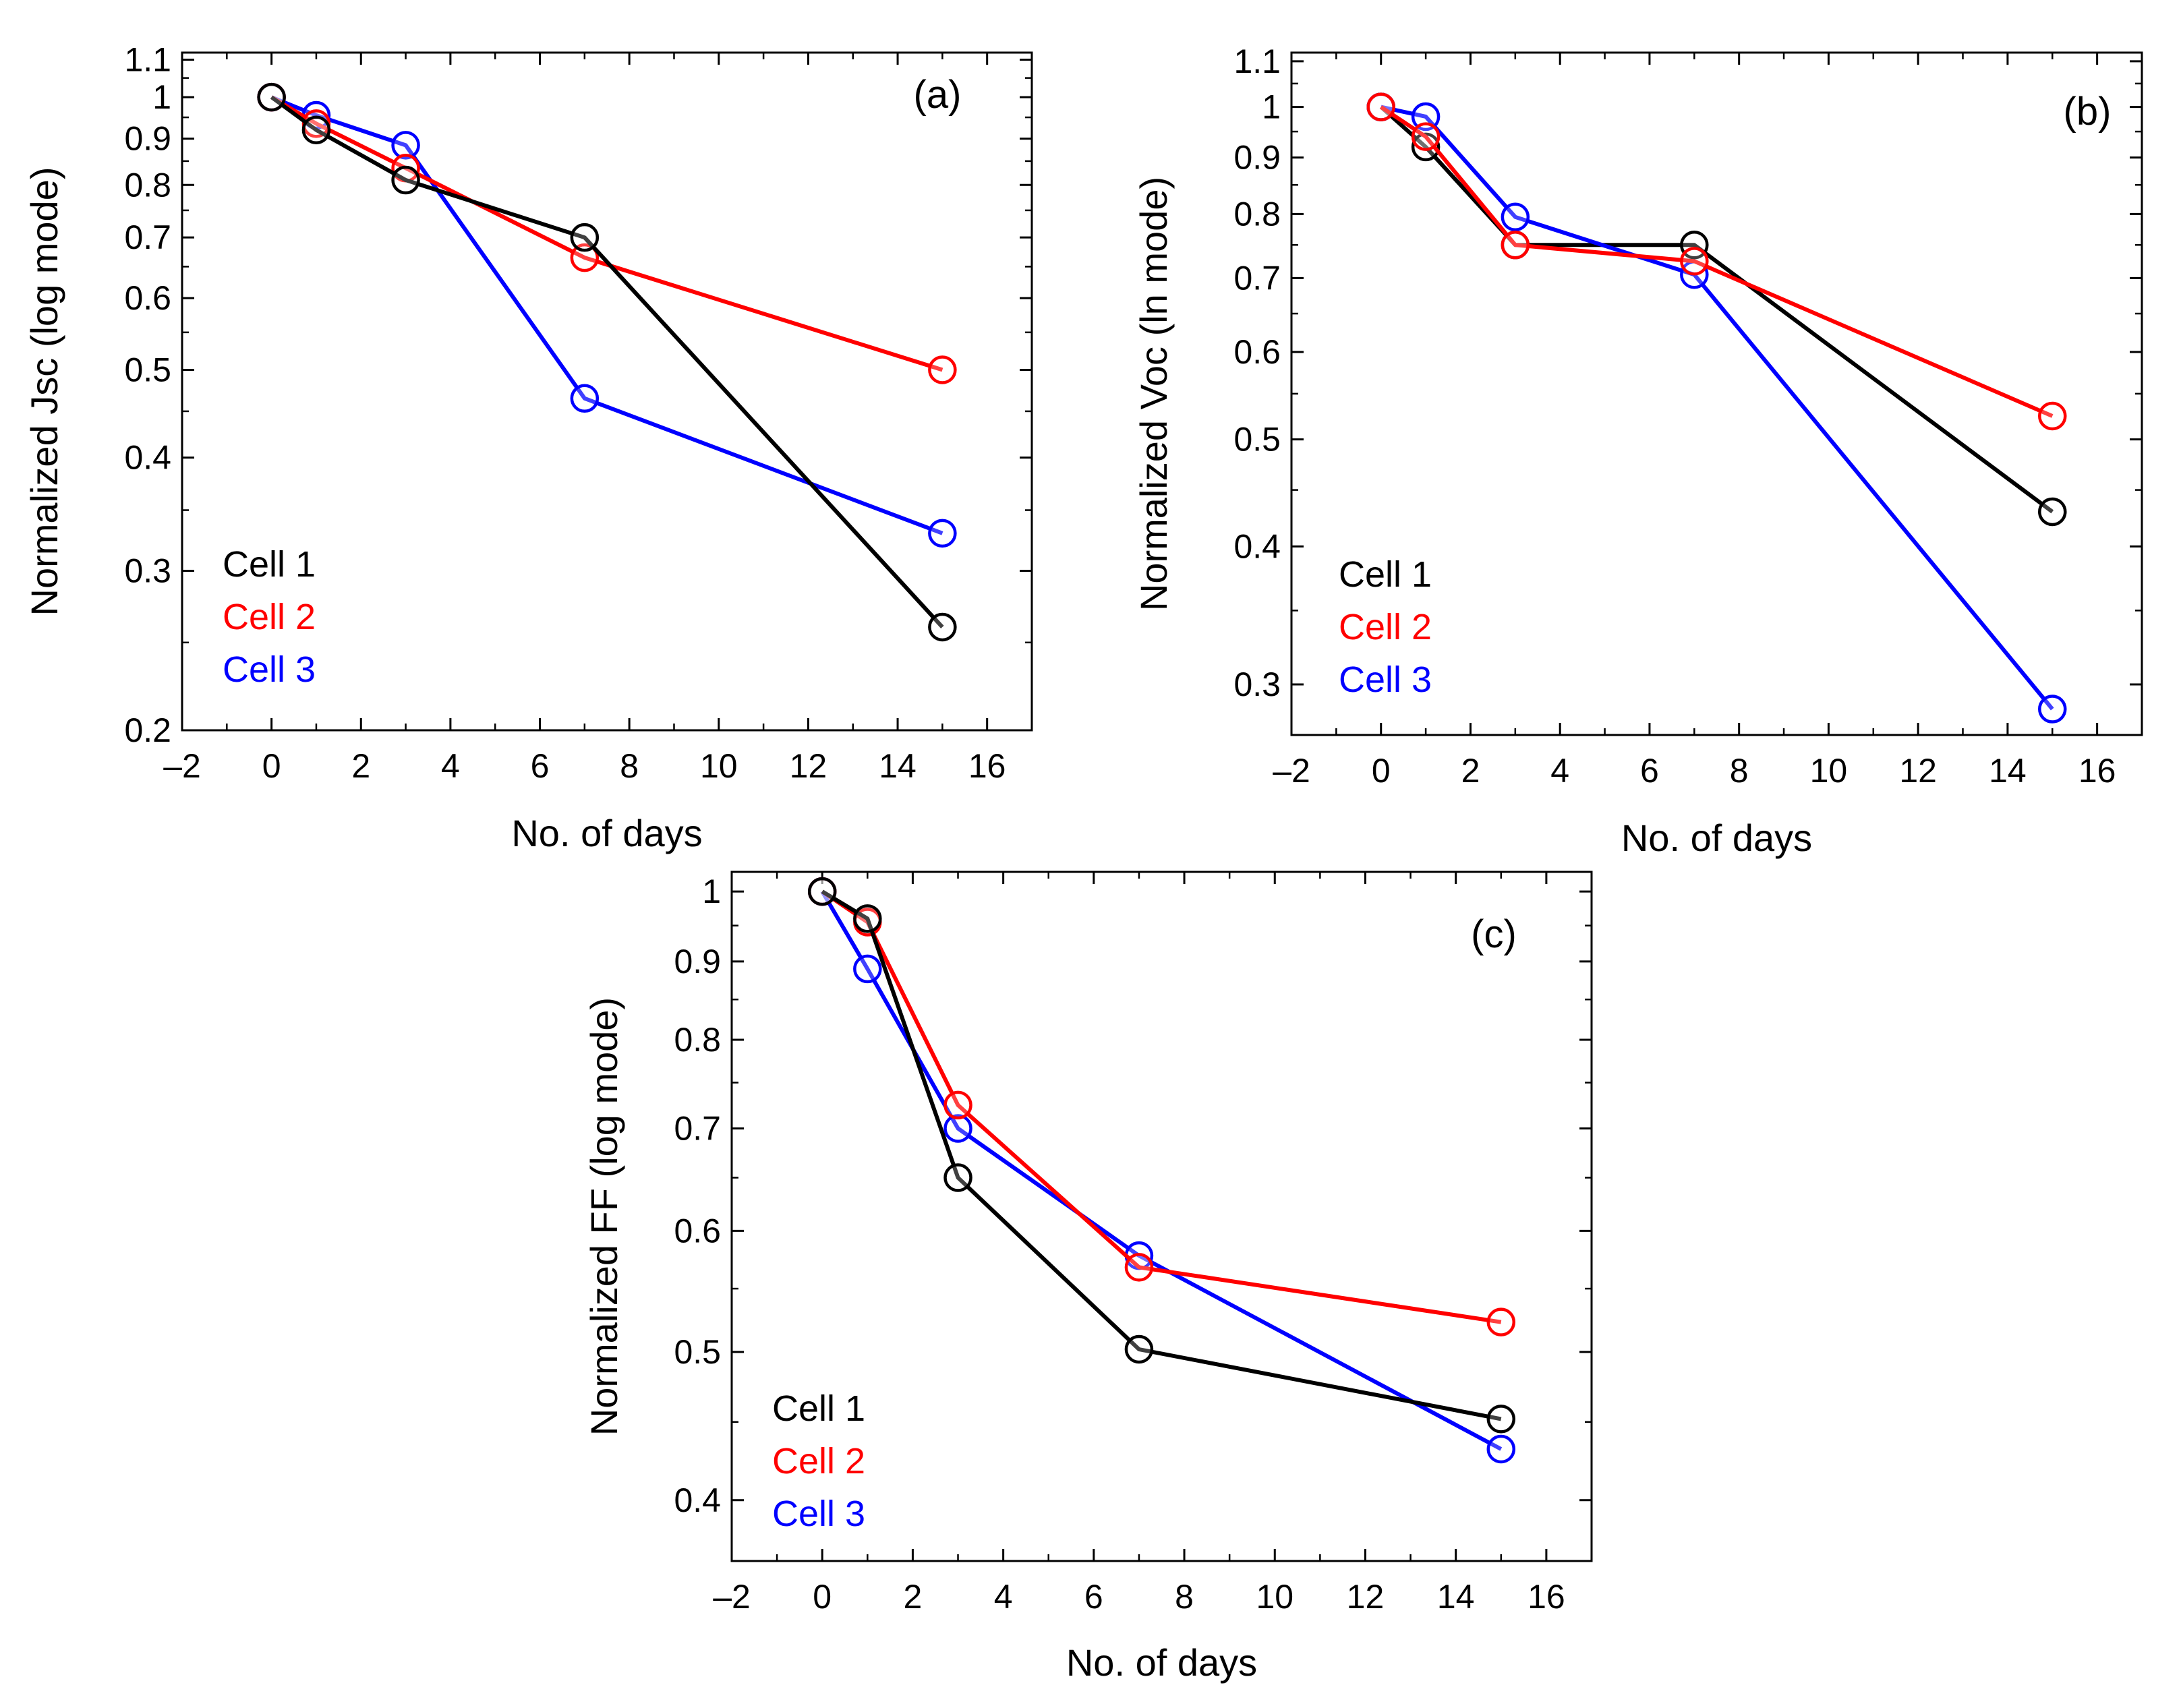  I want to click on panel-label: (c), so click(1494, 934).